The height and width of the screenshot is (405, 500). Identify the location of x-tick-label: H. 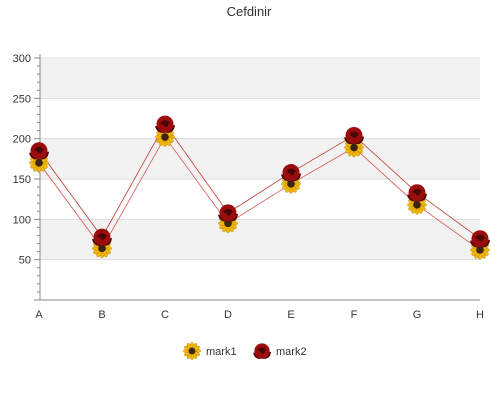
(480, 315).